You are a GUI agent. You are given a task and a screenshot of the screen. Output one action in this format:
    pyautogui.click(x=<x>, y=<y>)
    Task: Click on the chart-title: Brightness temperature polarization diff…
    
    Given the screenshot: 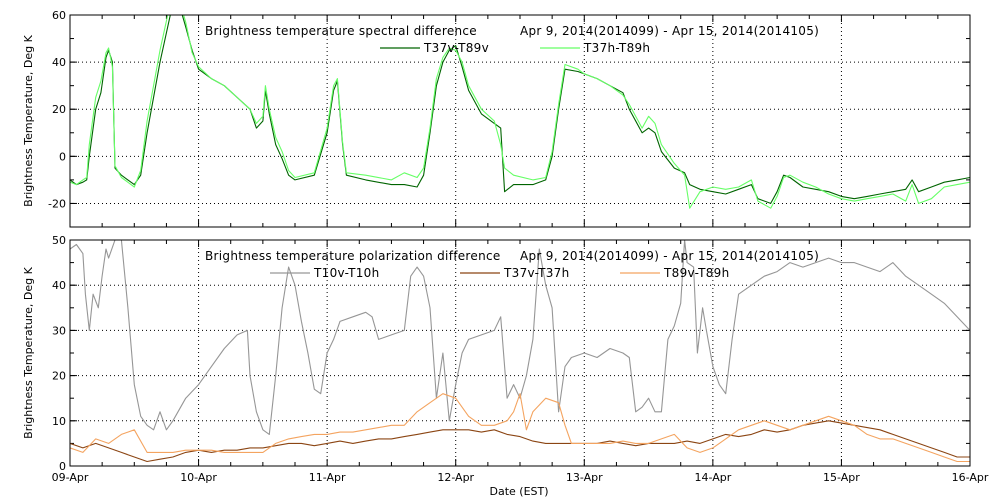 What is the action you would take?
    pyautogui.click(x=353, y=256)
    